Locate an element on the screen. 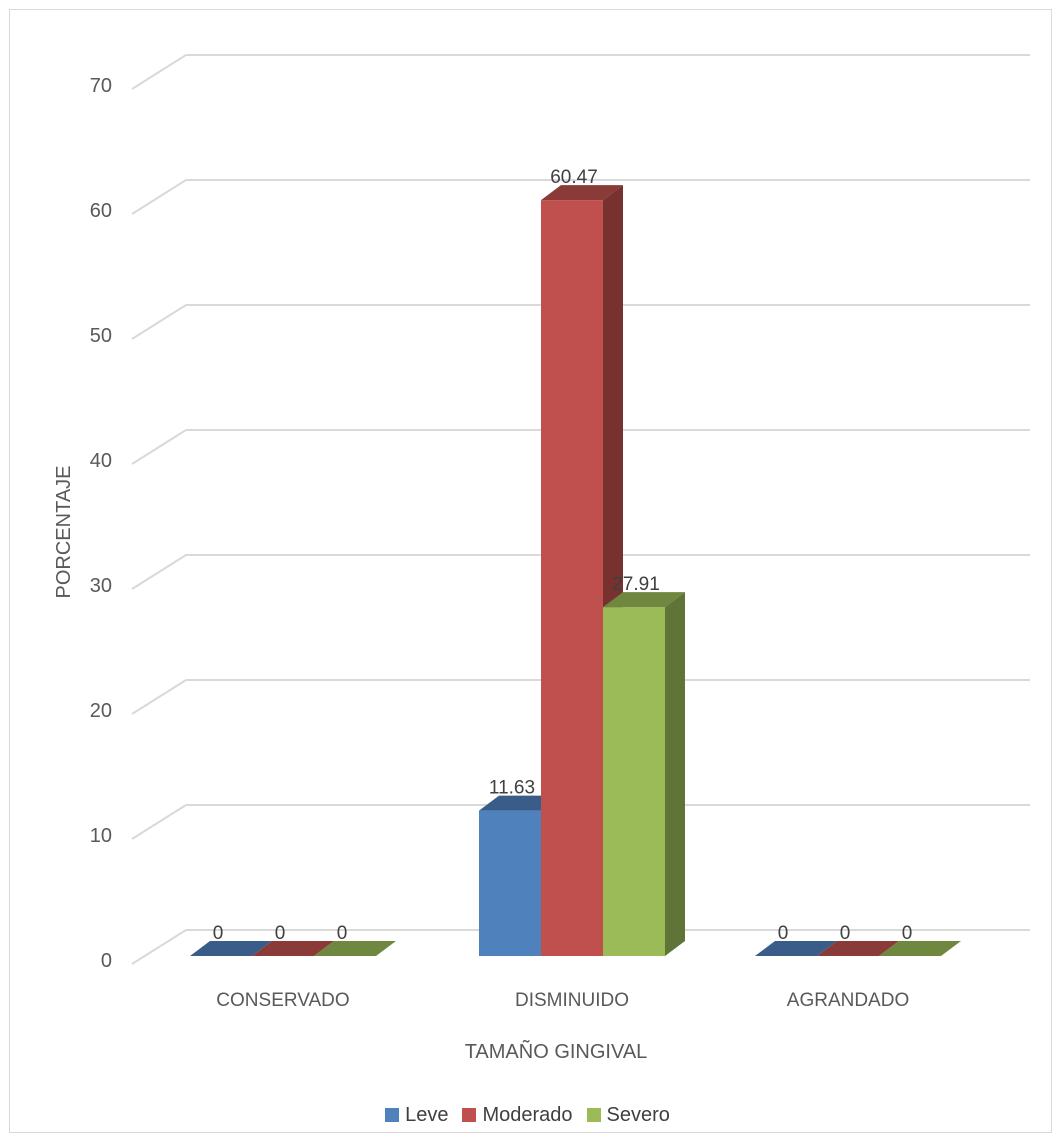 This screenshot has width=1055, height=1140. y-tick-label: 70 is located at coordinates (101, 86).